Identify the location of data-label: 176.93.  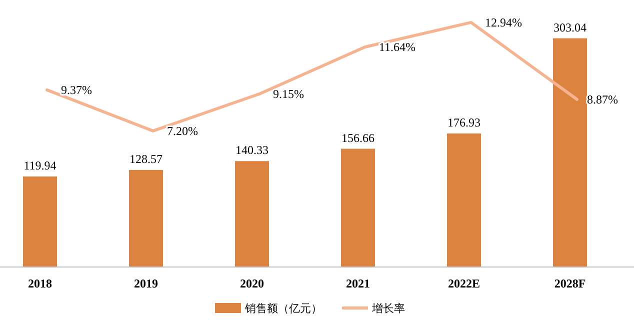
(464, 122).